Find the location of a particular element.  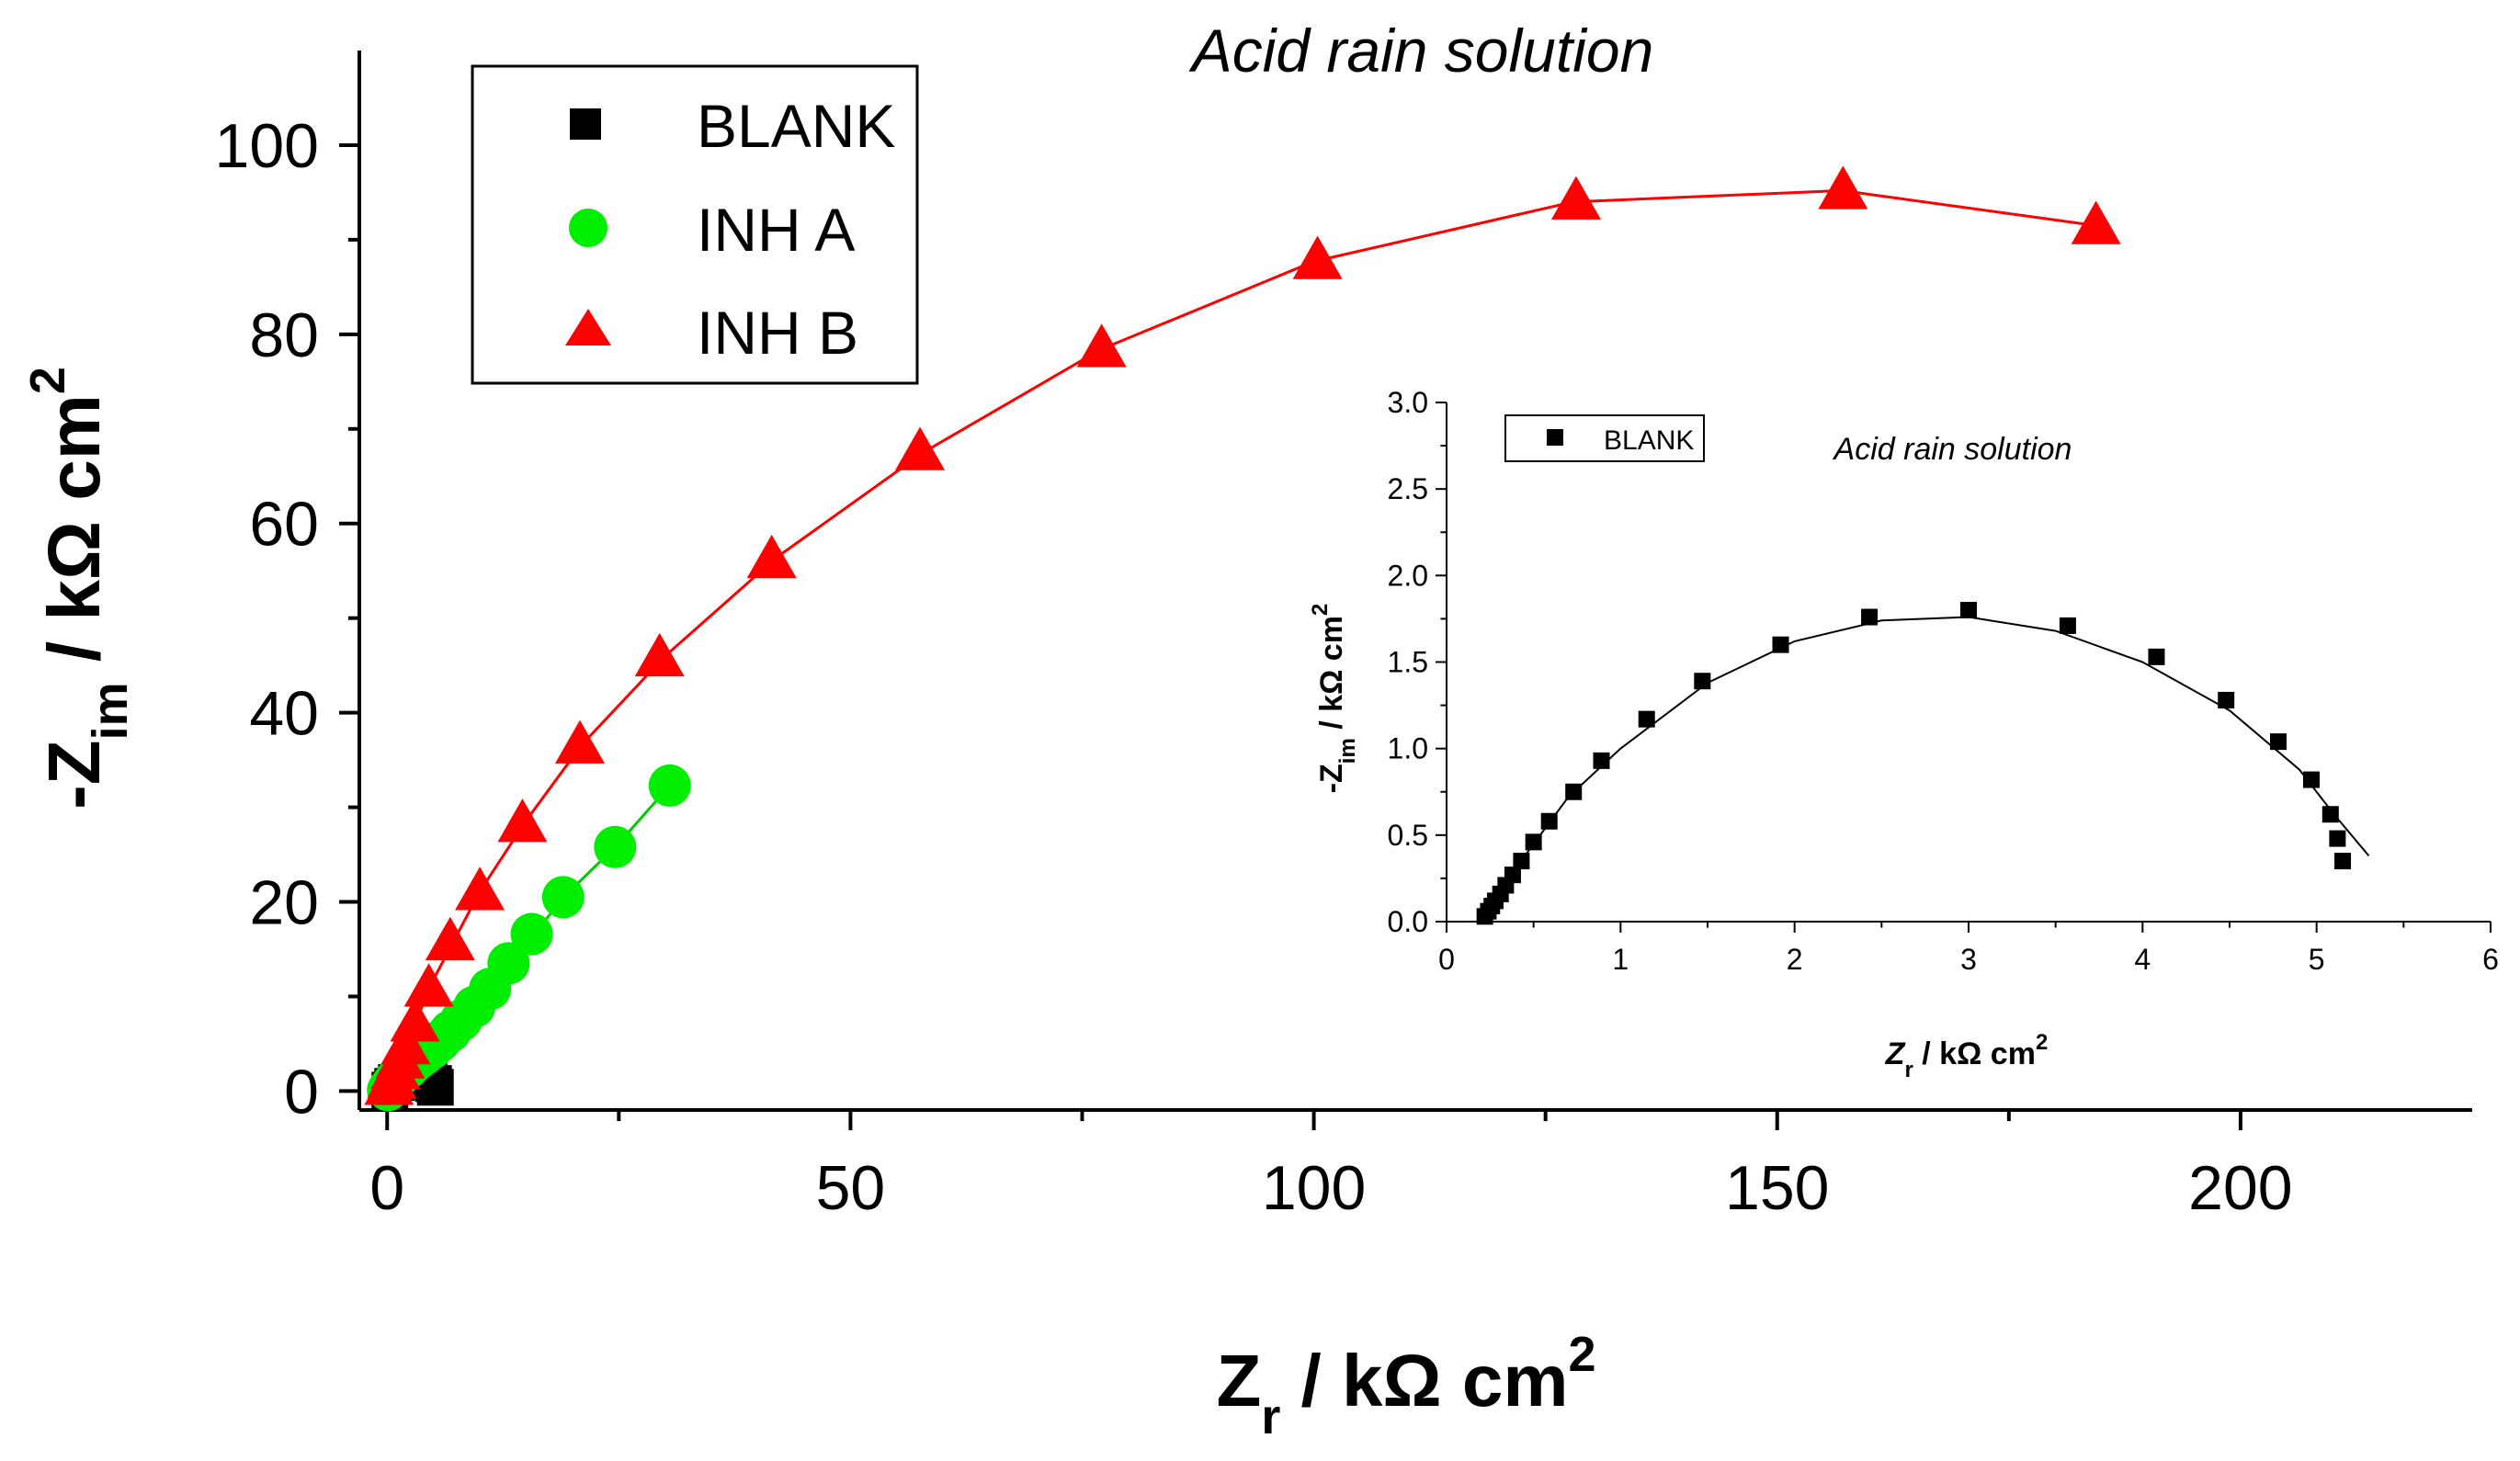

inset-y-tick-label: 3.0 is located at coordinates (1408, 403).